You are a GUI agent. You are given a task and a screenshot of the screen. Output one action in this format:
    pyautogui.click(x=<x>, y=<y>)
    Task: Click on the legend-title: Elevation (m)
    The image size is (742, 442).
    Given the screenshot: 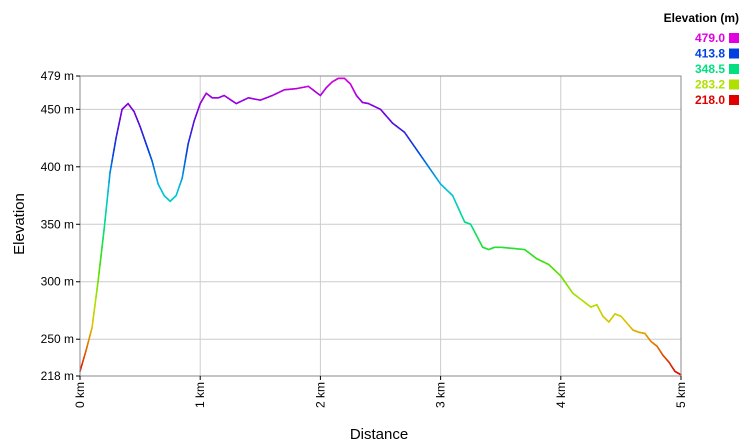 What is the action you would take?
    pyautogui.click(x=701, y=18)
    